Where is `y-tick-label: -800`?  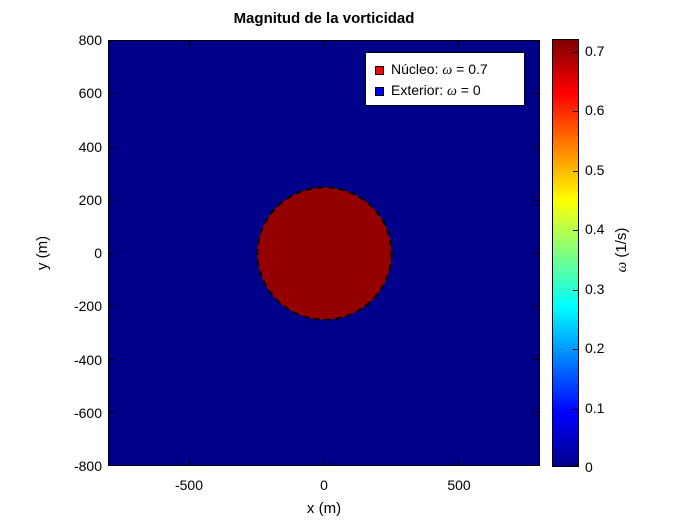
y-tick-label: -800 is located at coordinates (87, 466).